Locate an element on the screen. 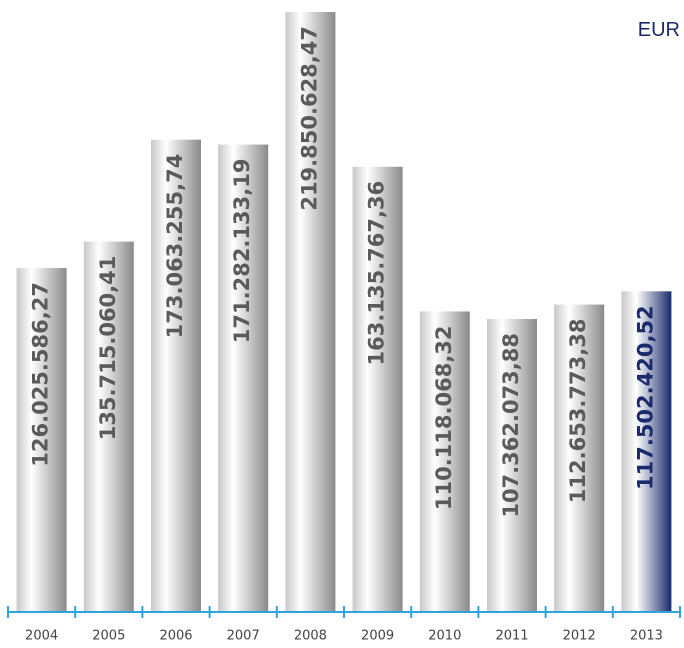 The image size is (684, 648). value-label: 135.715.060,41 is located at coordinates (108, 348).